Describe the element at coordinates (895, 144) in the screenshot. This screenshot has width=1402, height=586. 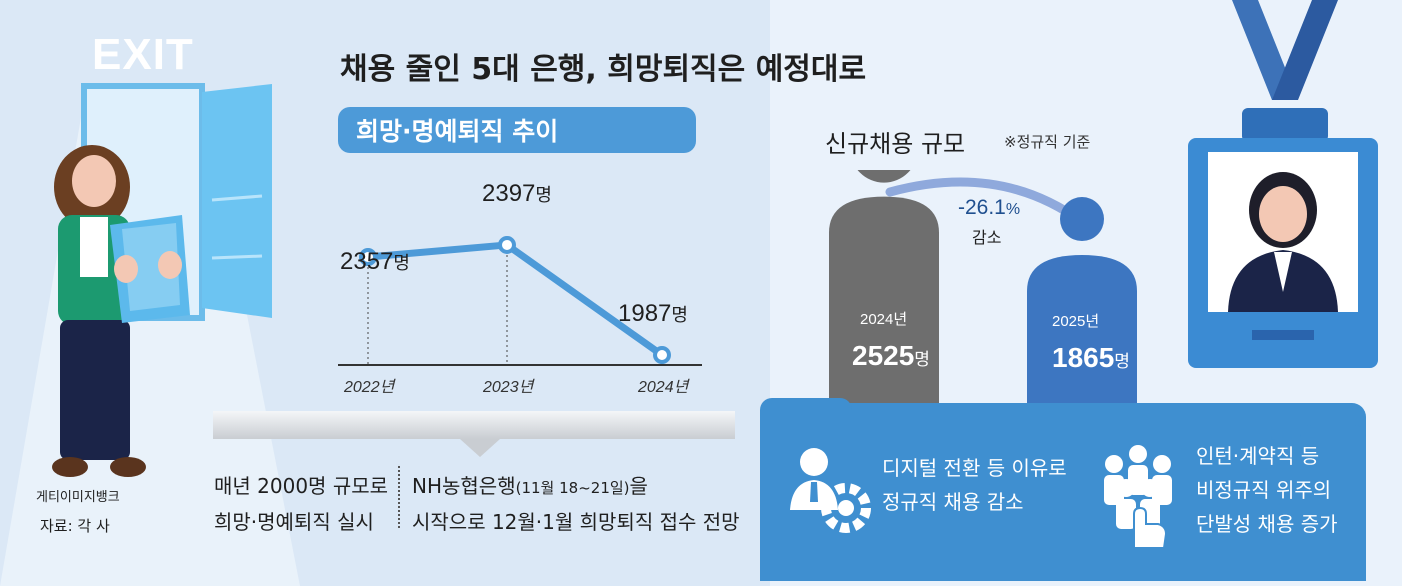
I see `bar-chart-title: 신규채용 규모` at that location.